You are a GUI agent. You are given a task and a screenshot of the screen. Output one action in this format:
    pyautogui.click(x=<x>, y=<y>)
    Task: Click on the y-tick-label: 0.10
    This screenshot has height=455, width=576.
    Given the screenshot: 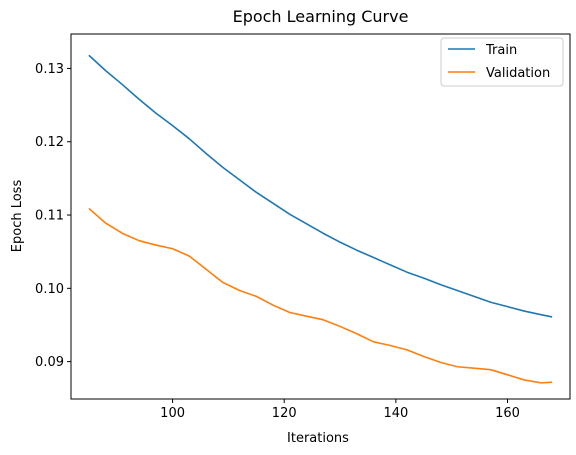 What is the action you would take?
    pyautogui.click(x=49, y=289)
    